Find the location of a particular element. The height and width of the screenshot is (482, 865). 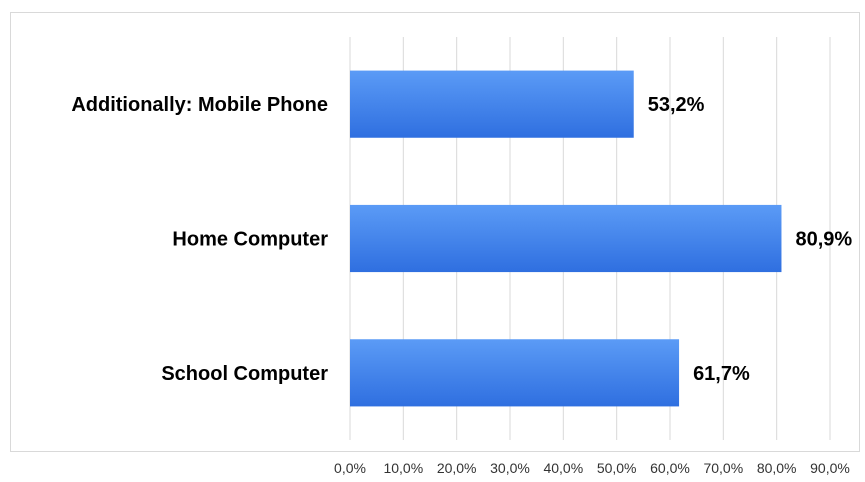

category-label: Home Computer is located at coordinates (250, 240).